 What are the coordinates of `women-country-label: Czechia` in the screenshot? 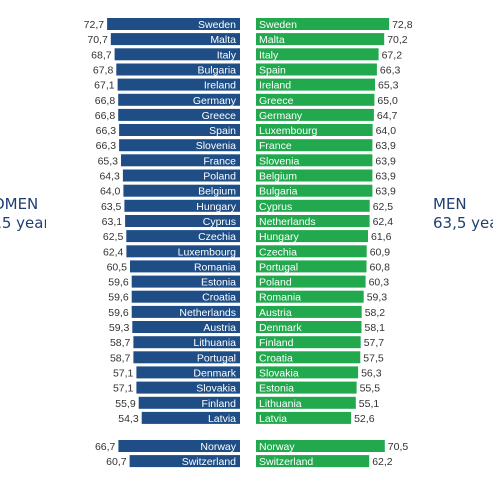 It's located at (217, 237).